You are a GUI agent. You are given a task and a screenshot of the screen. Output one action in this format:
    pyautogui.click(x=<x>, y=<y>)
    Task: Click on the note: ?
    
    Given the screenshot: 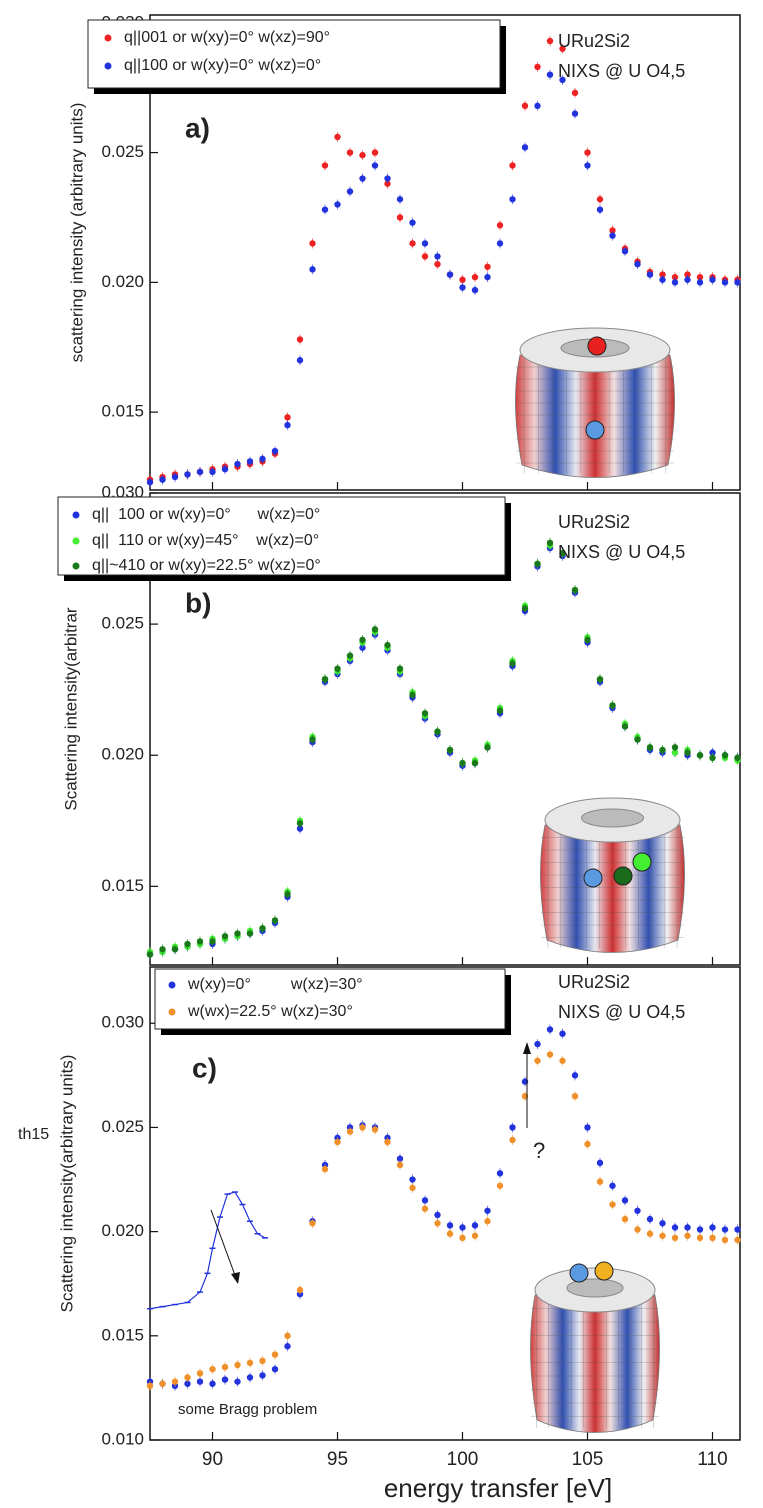 What is the action you would take?
    pyautogui.click(x=539, y=1150)
    